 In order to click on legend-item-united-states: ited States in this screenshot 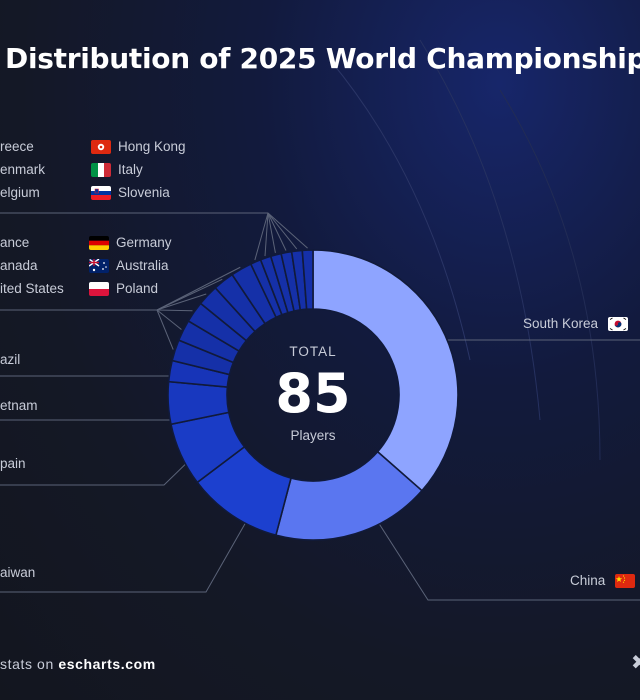, I will do `click(32, 289)`.